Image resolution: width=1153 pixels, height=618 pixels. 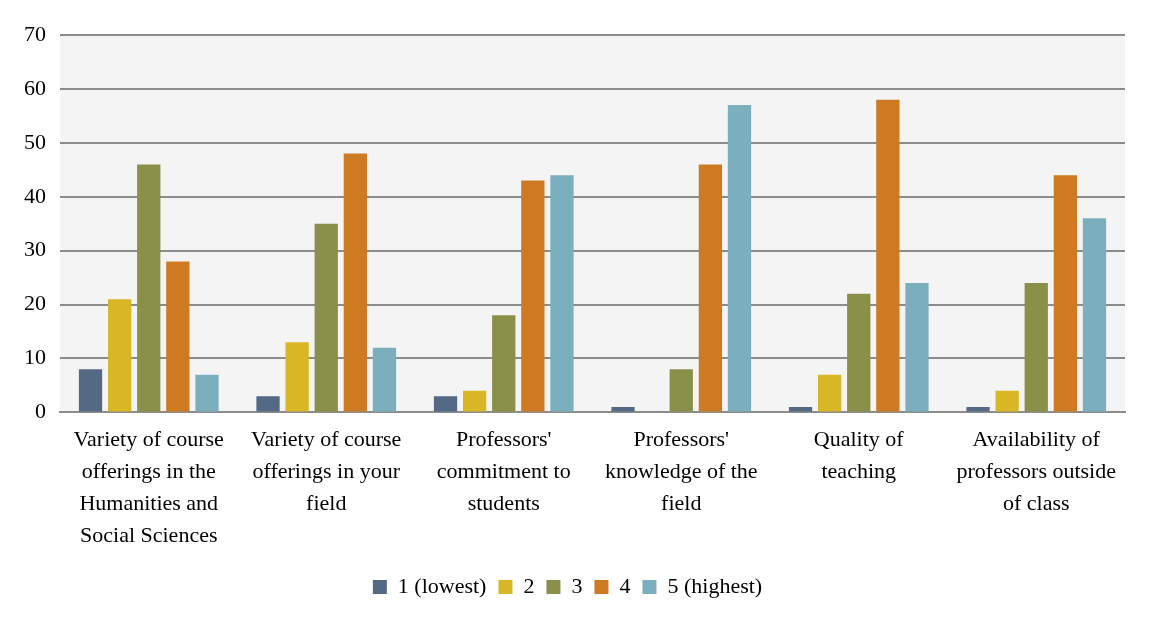 I want to click on y-tick-label: 60, so click(x=35, y=87).